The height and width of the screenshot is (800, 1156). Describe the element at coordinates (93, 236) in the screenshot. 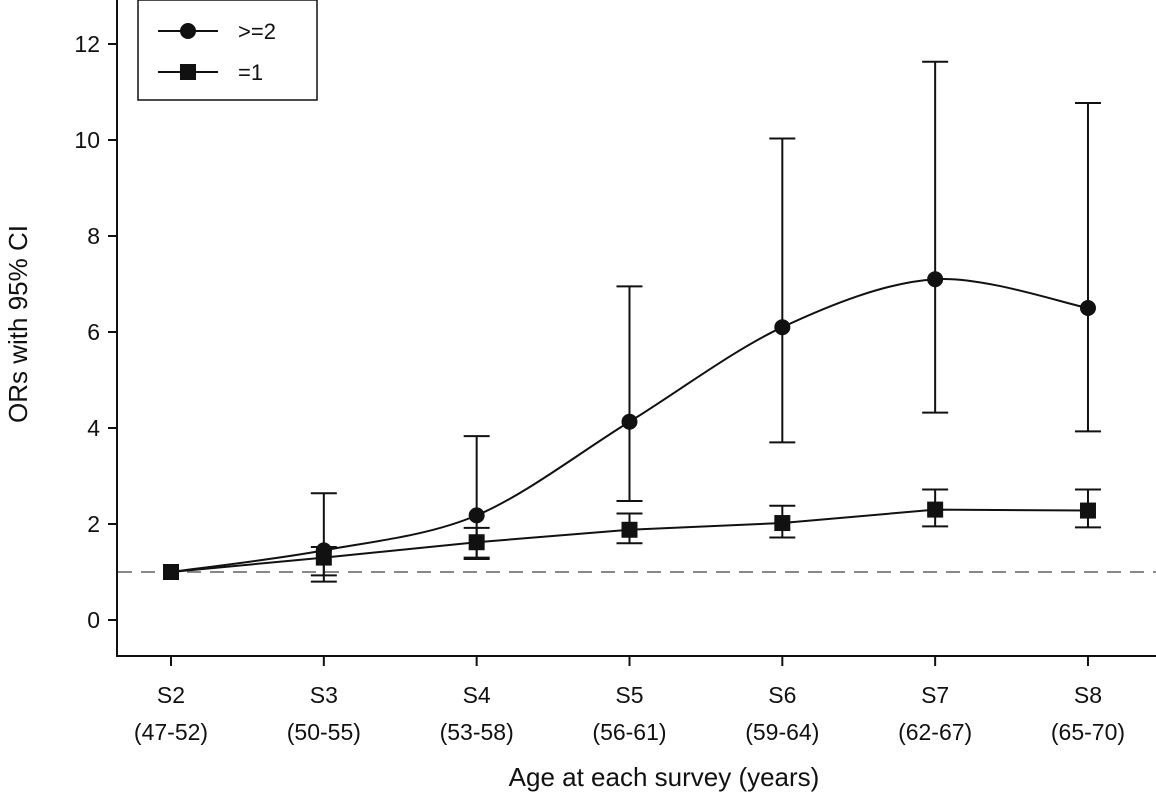

I see `y-tick-label: 8` at that location.